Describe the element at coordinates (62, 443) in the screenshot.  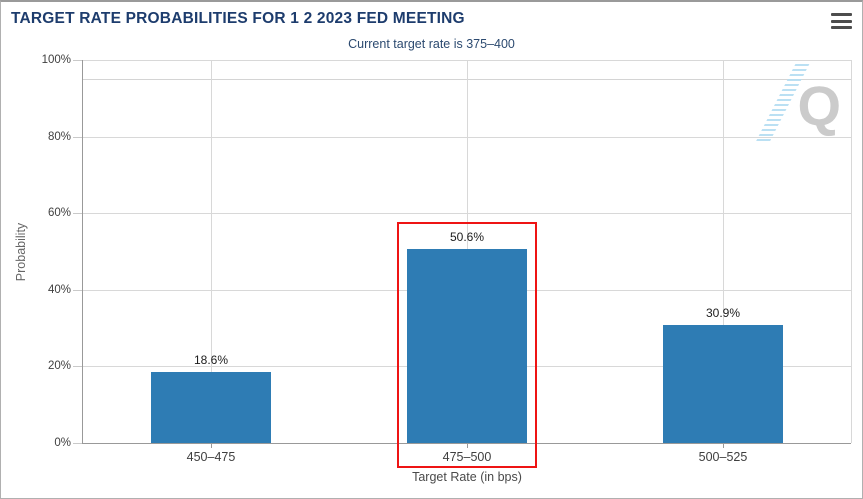
I see `y-tick-label: 0%` at that location.